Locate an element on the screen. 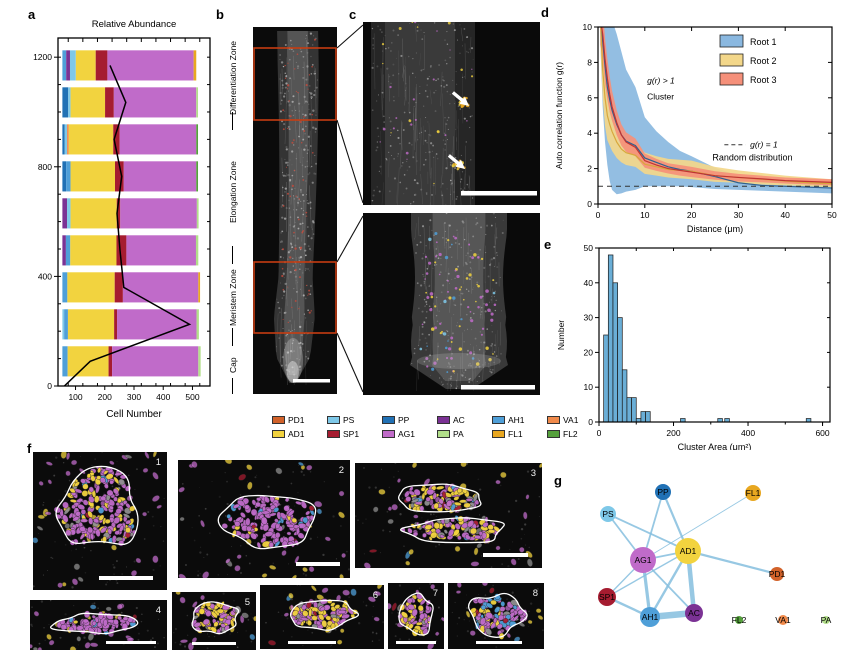  legend-item-PA: PA is located at coordinates (464, 434).